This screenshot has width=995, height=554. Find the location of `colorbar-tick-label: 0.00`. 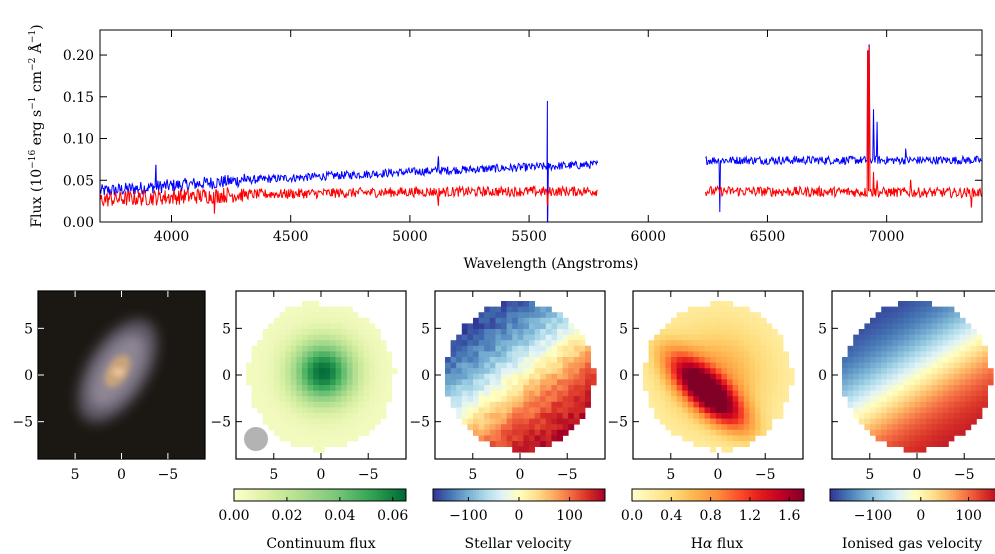

colorbar-tick-label: 0.00 is located at coordinates (233, 516).